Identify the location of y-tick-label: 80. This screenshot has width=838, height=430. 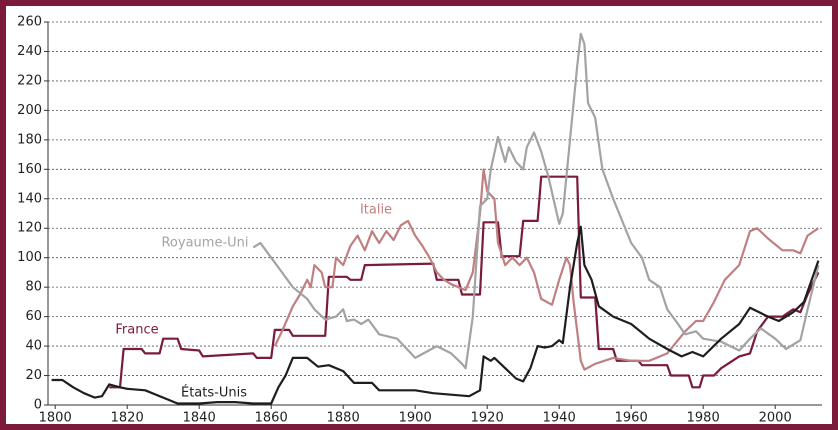
(33, 287).